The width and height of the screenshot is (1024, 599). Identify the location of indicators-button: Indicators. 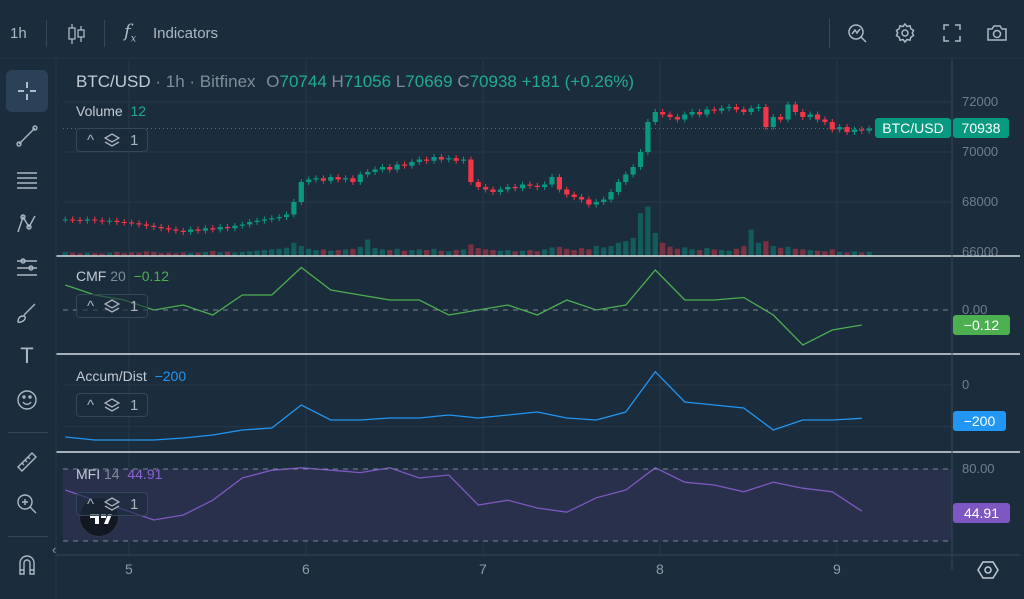
(186, 33).